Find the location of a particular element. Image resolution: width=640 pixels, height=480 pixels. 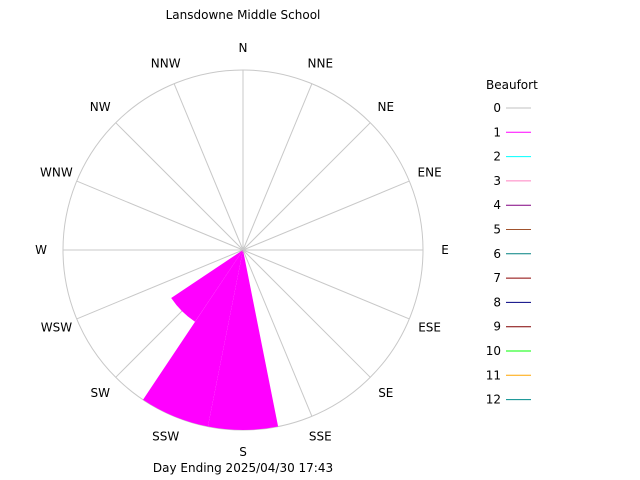

chart-footer: Day Ending 2025/04/30 17:43 is located at coordinates (243, 468).